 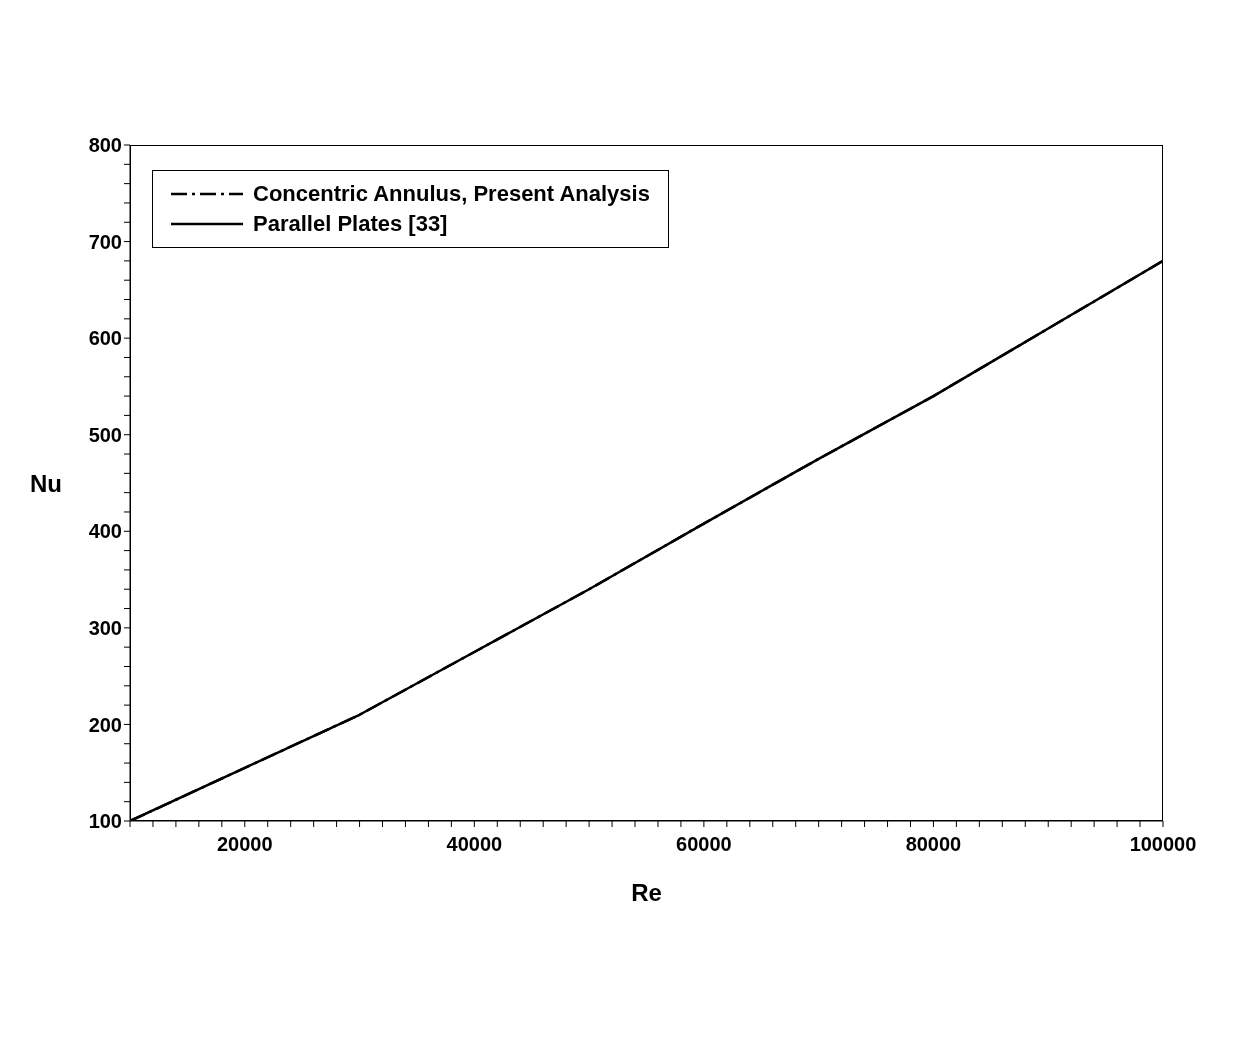 I want to click on legend-label: Parallel Plates [33], so click(x=350, y=224).